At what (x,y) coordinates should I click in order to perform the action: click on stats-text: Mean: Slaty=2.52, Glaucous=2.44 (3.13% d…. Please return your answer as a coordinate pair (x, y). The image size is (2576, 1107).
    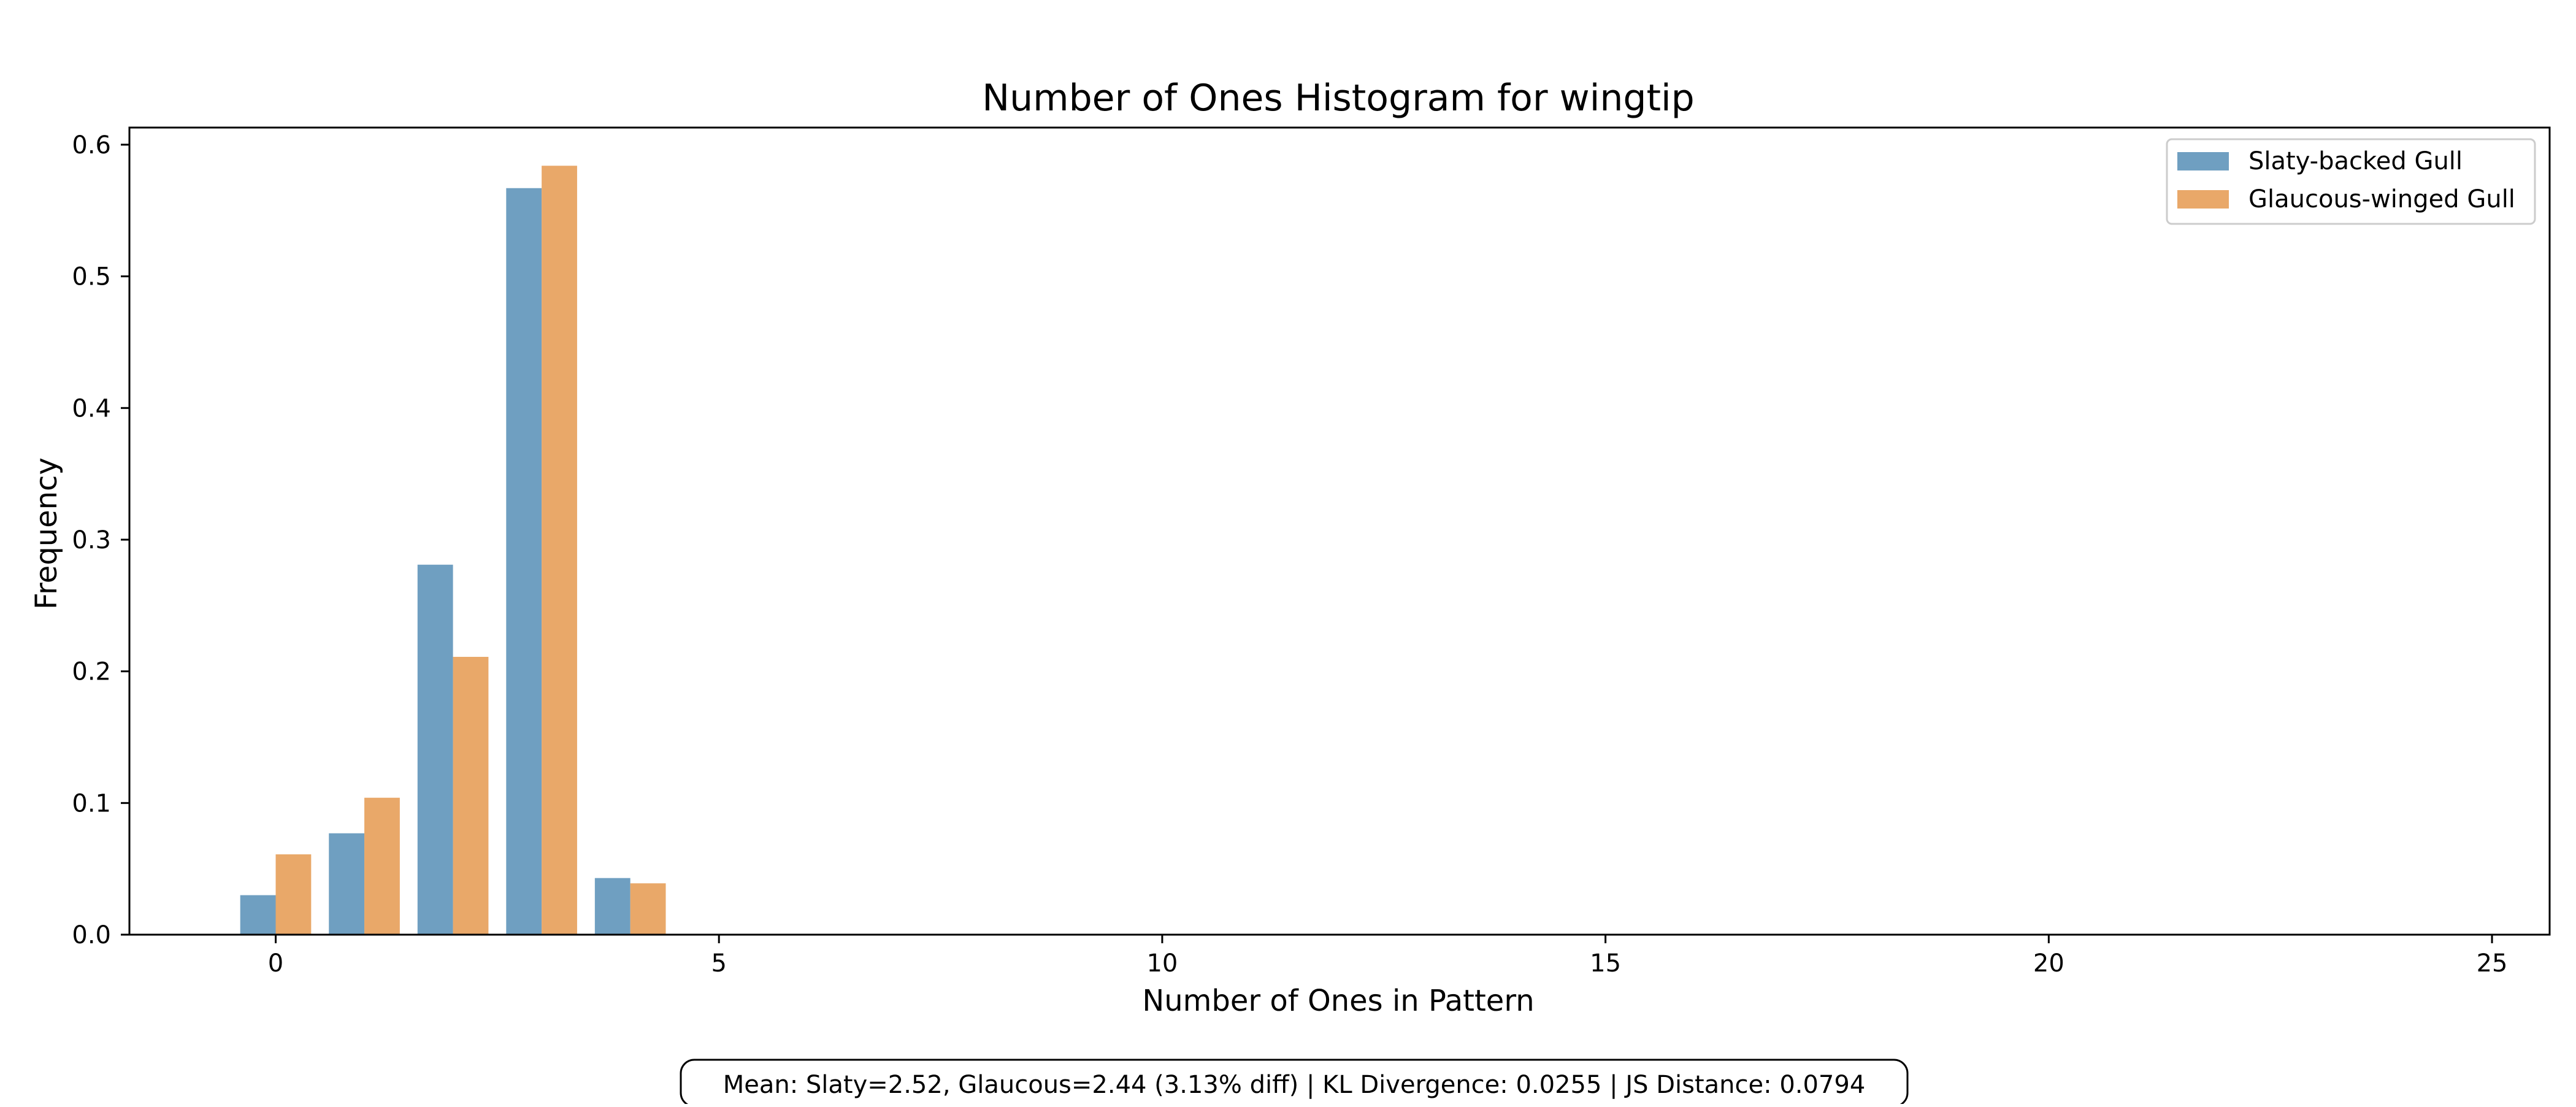
    Looking at the image, I should click on (1294, 1085).